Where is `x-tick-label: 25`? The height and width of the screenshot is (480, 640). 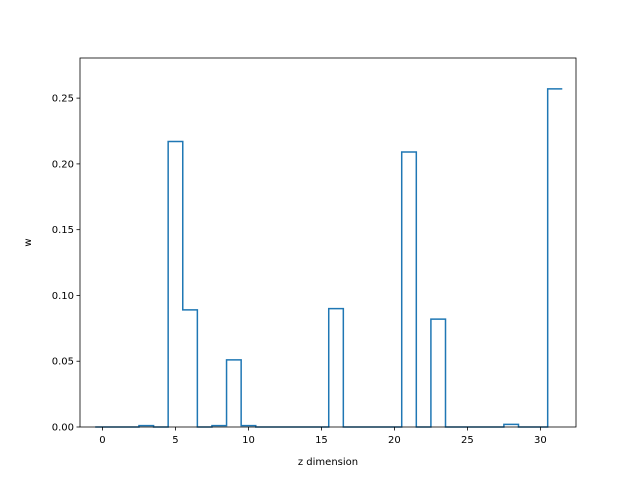
x-tick-label: 25 is located at coordinates (467, 440).